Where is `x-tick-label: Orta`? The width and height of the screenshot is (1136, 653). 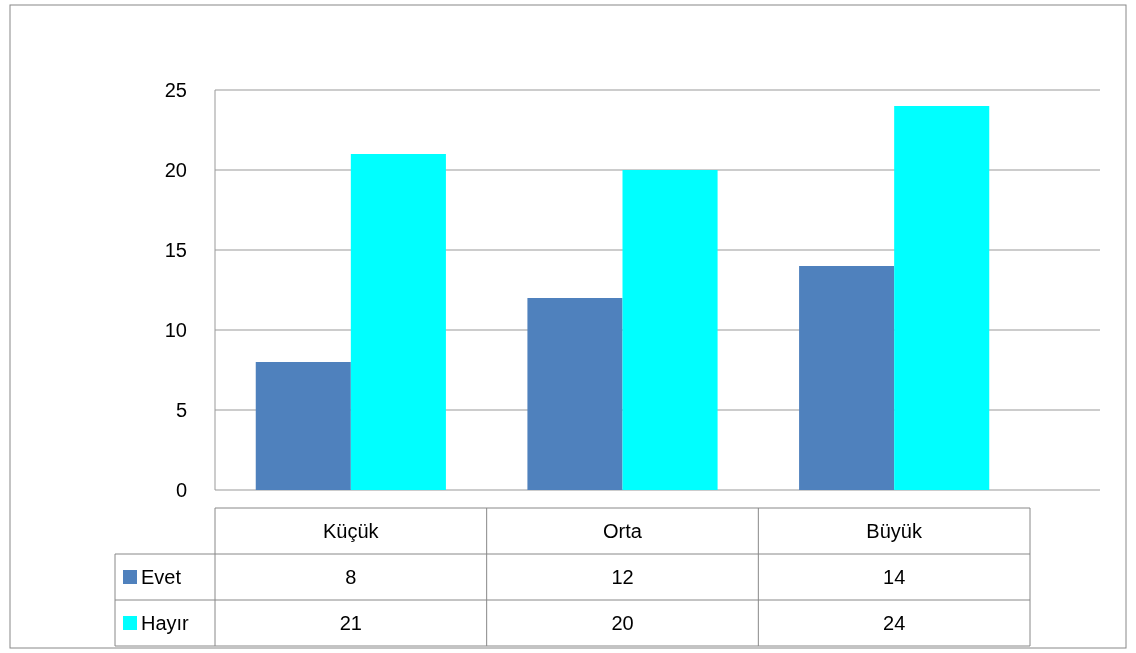
x-tick-label: Orta is located at coordinates (623, 531).